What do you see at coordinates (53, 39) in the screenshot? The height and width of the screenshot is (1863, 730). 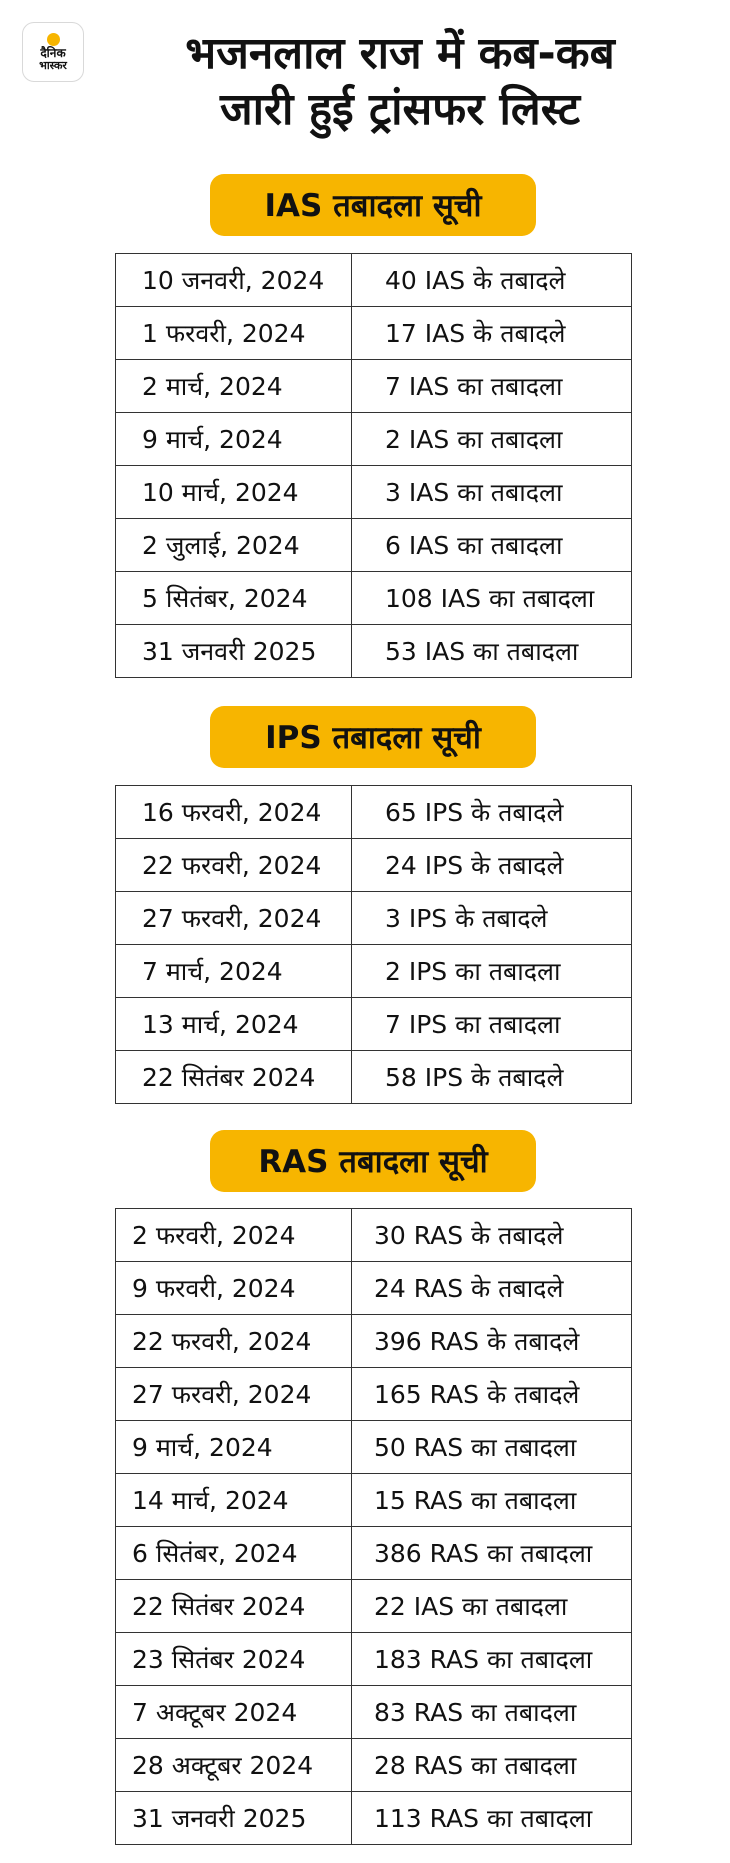 I see `logo-dot` at bounding box center [53, 39].